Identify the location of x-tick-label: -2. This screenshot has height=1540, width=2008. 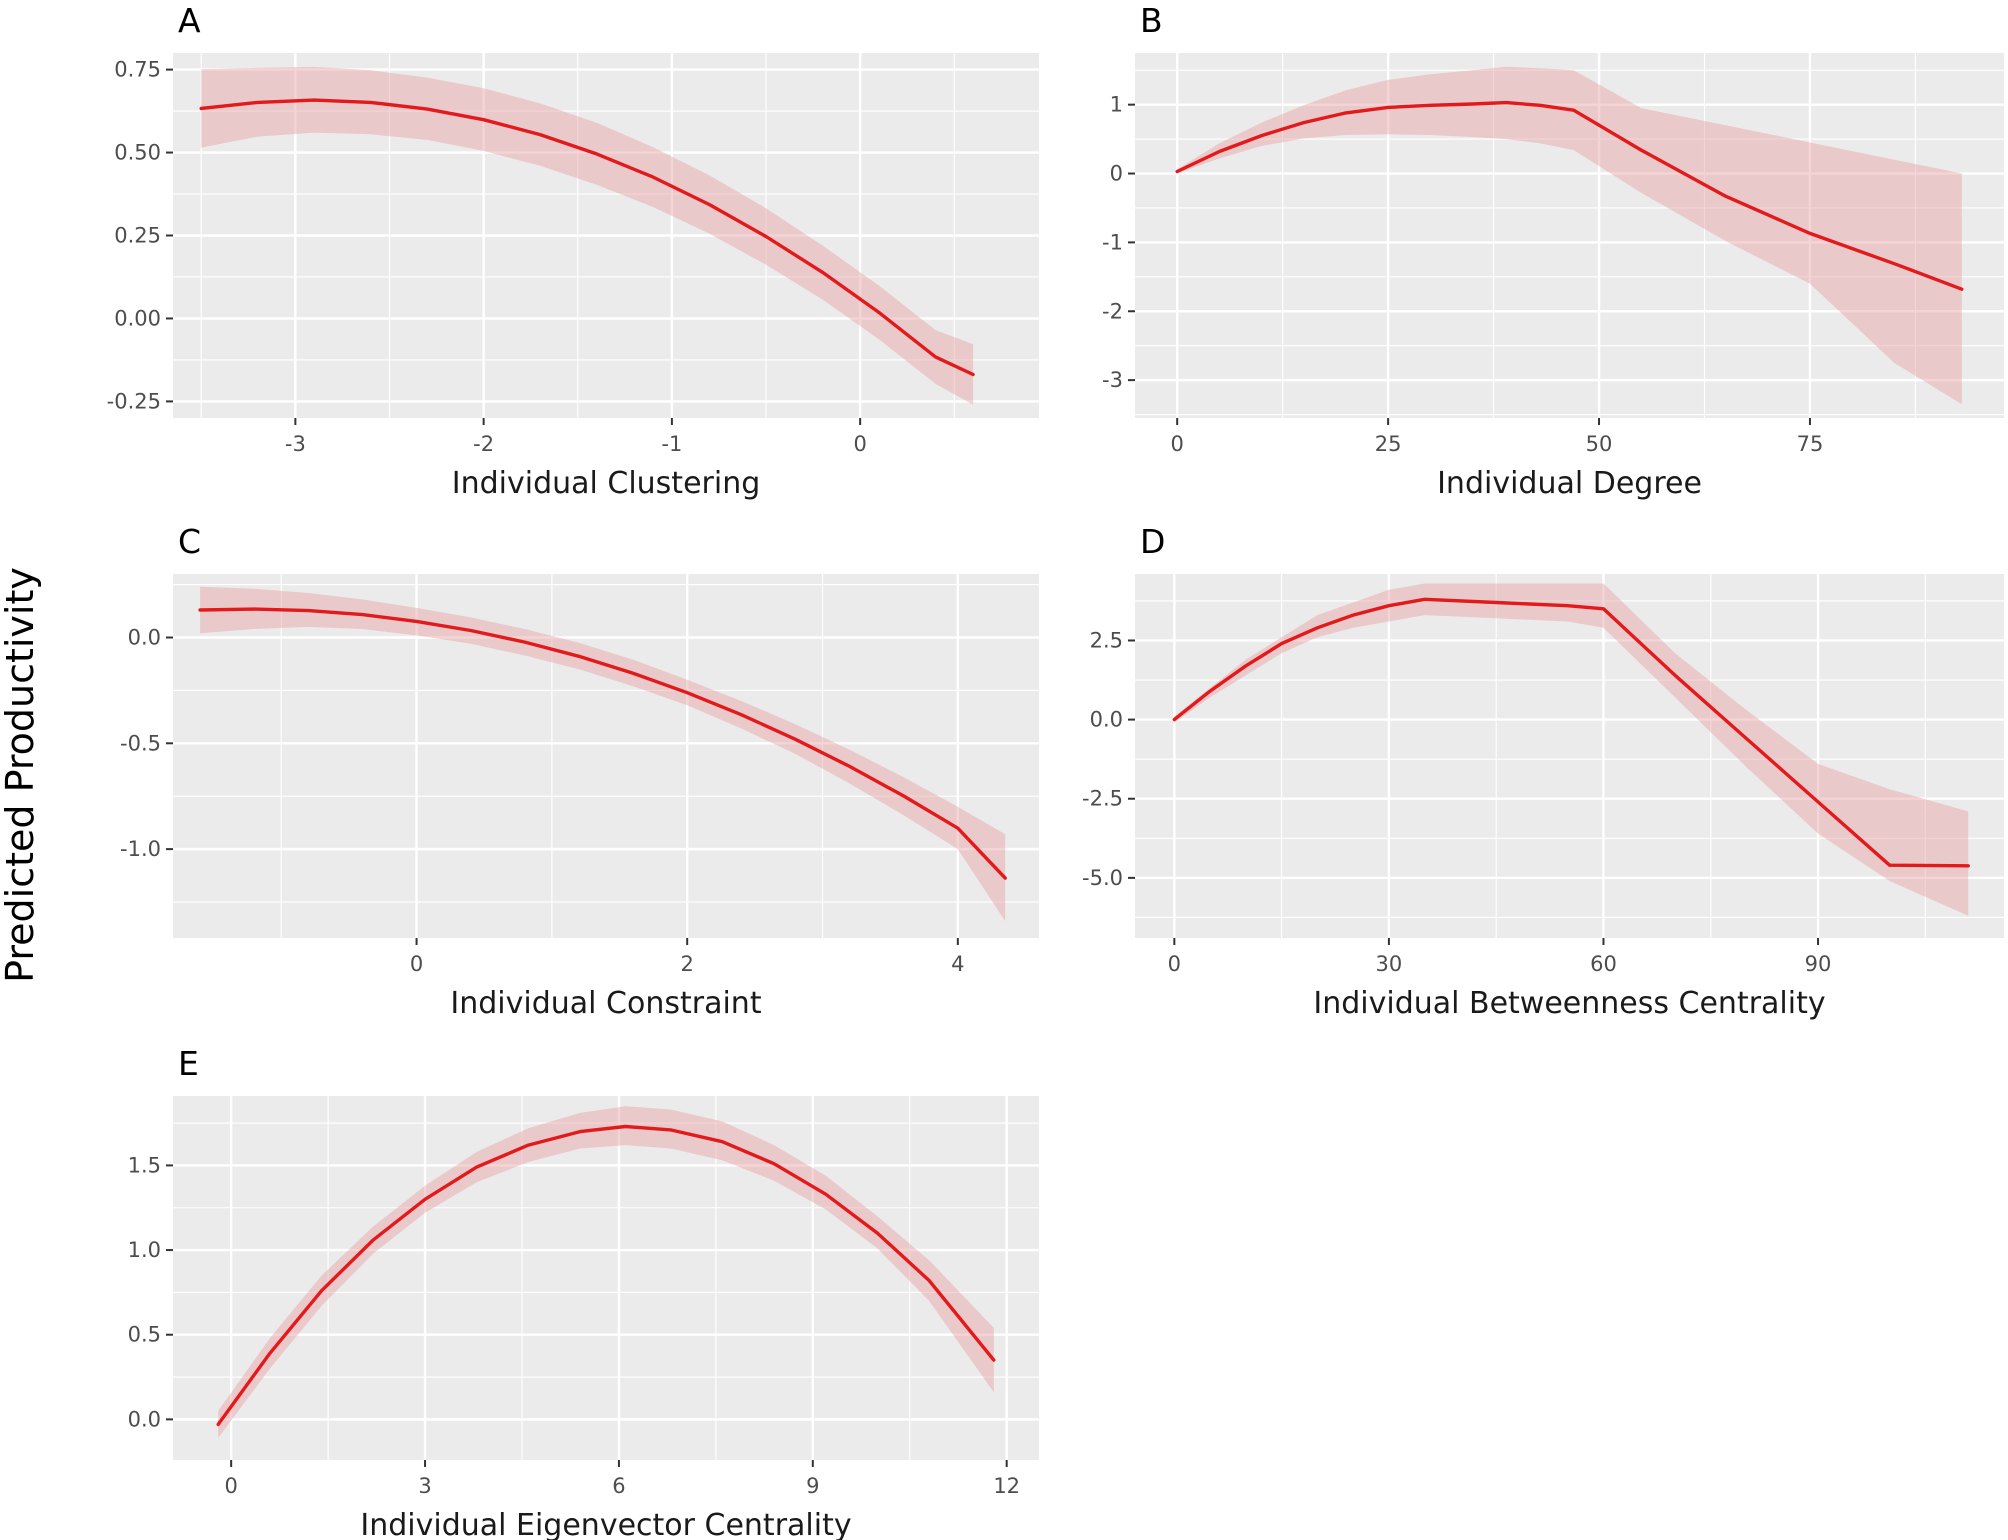
(483, 444).